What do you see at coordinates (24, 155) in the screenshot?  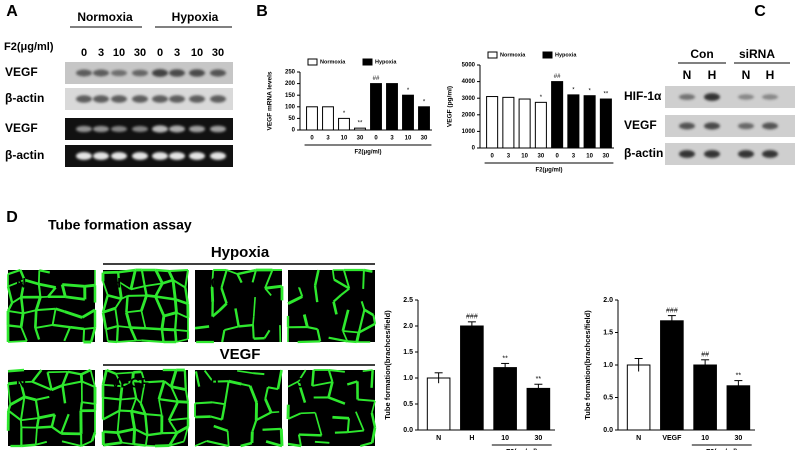 I see `label: β-actin` at bounding box center [24, 155].